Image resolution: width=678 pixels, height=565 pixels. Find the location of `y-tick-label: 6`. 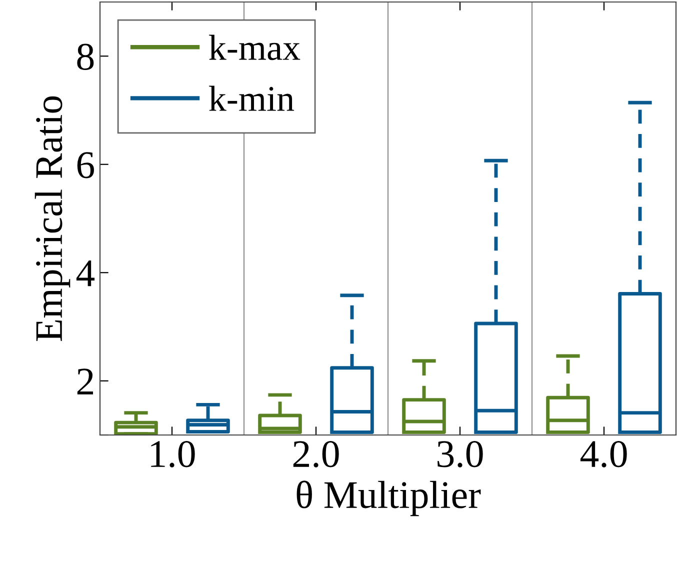

y-tick-label: 6 is located at coordinates (85, 165).